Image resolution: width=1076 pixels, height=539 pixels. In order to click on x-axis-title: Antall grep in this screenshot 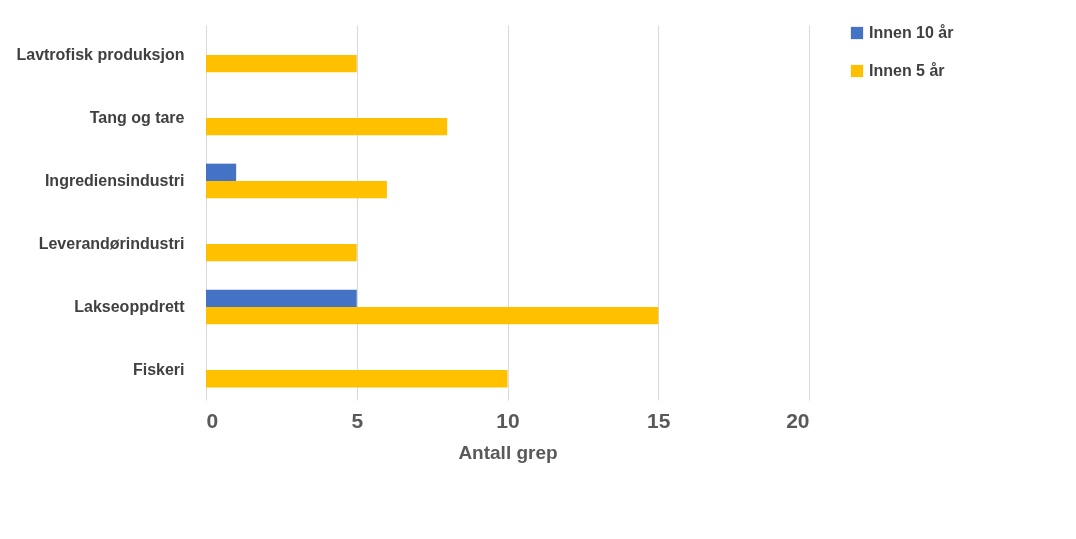, I will do `click(508, 452)`.